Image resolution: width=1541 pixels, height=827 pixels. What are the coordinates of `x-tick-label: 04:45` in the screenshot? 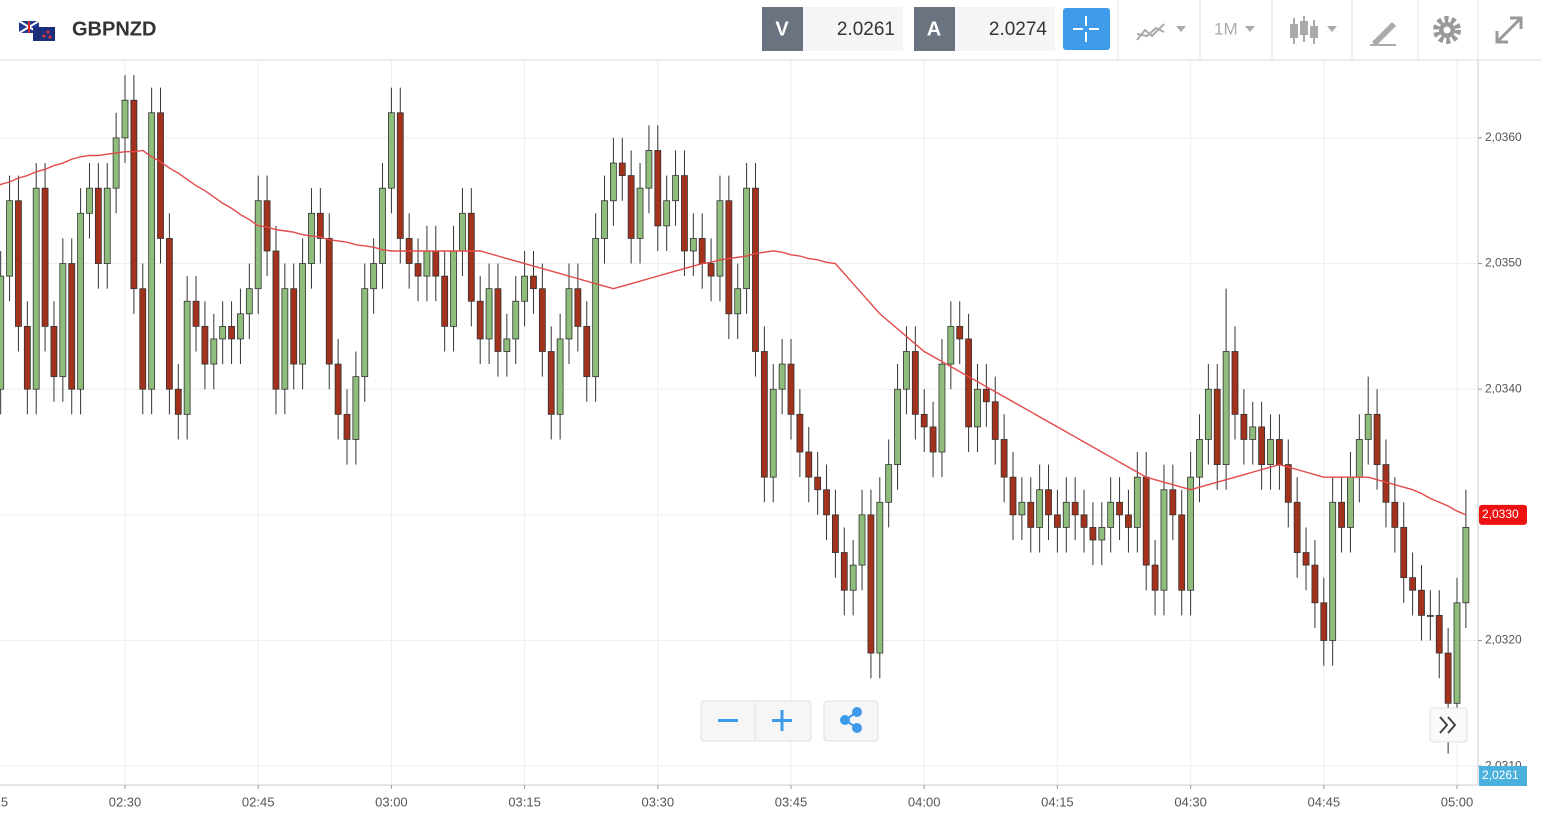 It's located at (1324, 801).